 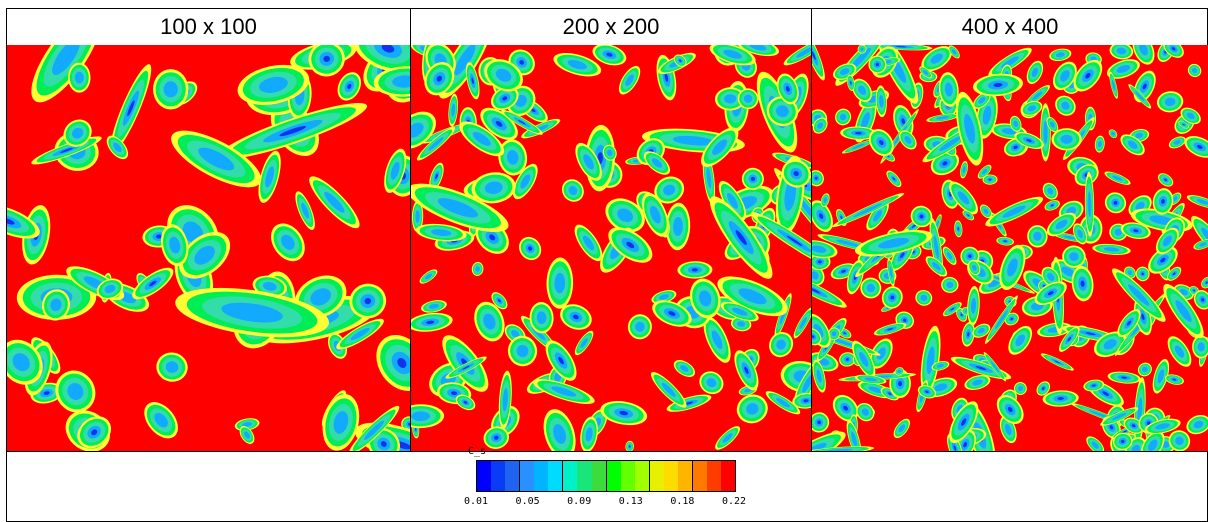 I want to click on panel-title-200: 200 x 200, so click(x=611, y=26).